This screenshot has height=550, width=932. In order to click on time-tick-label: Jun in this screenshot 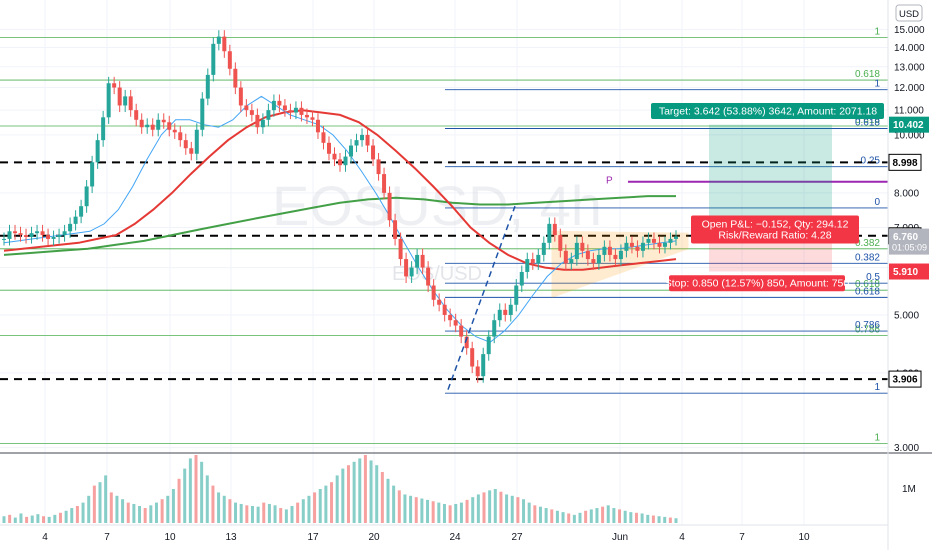, I will do `click(620, 537)`.